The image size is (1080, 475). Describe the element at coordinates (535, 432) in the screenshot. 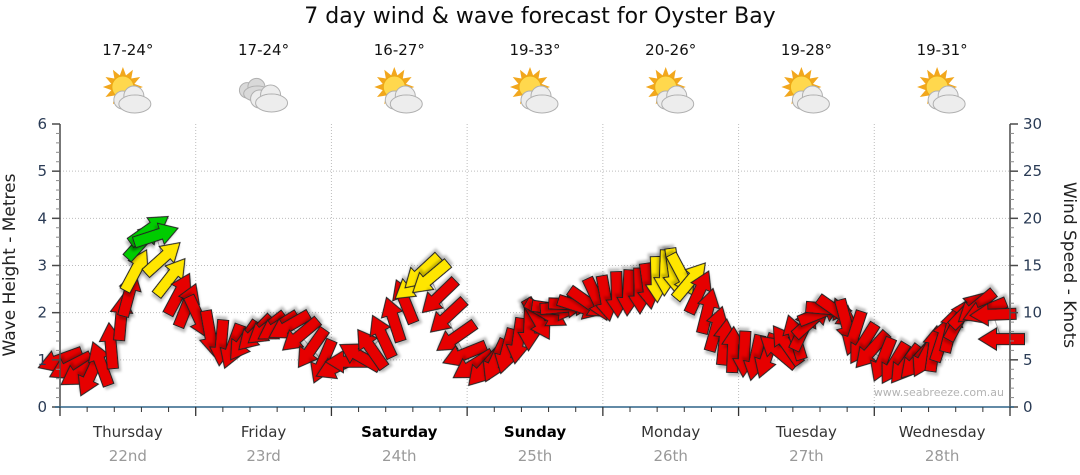

I see `day-name: Sunday` at that location.